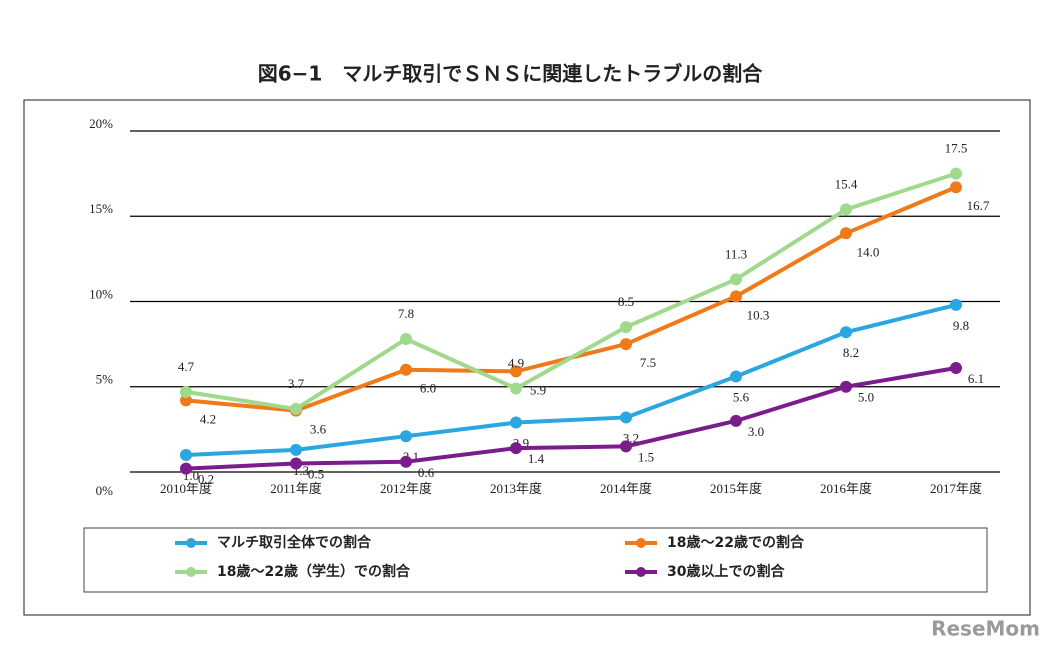  Describe the element at coordinates (101, 293) in the screenshot. I see `y-tick-label: 10%` at that location.